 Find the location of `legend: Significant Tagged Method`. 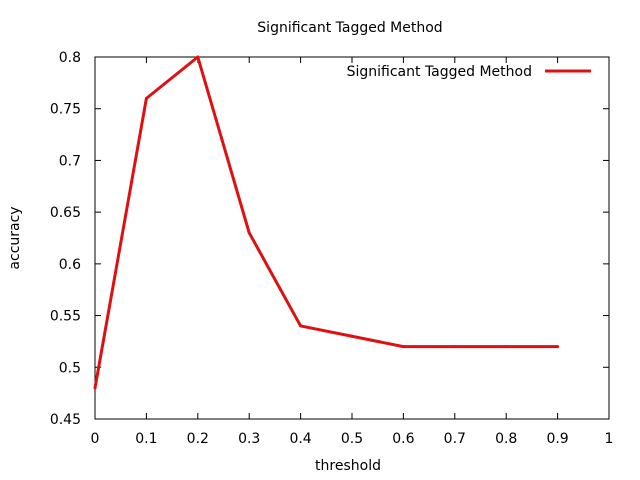

legend: Significant Tagged Method is located at coordinates (469, 72).